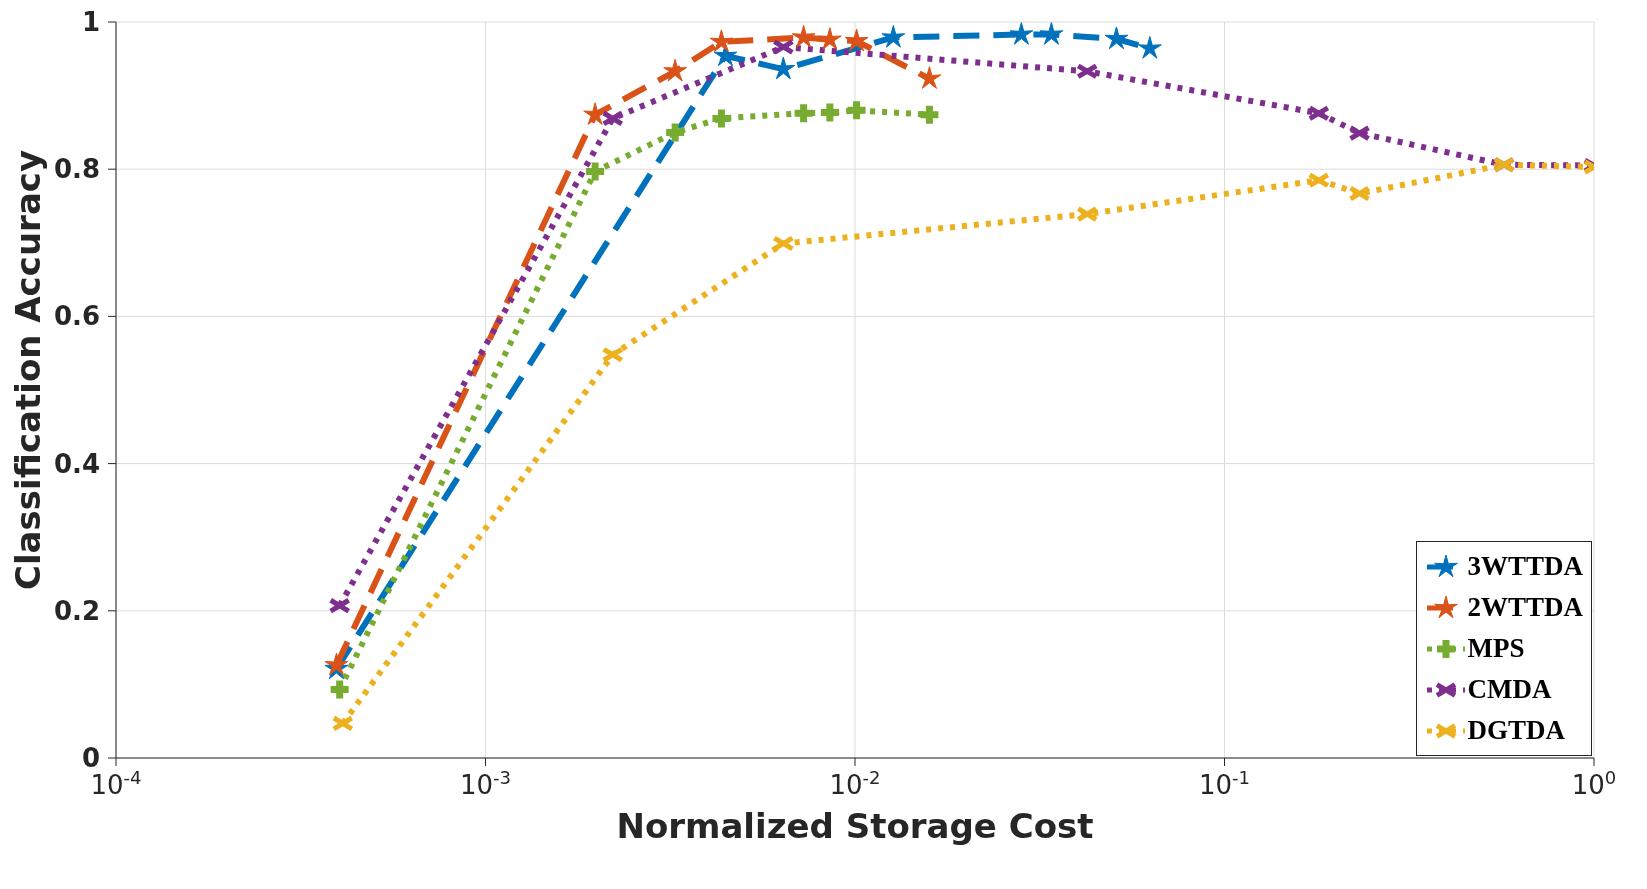 The height and width of the screenshot is (889, 1647). Describe the element at coordinates (1509, 689) in the screenshot. I see `legend-label: CMDA` at that location.